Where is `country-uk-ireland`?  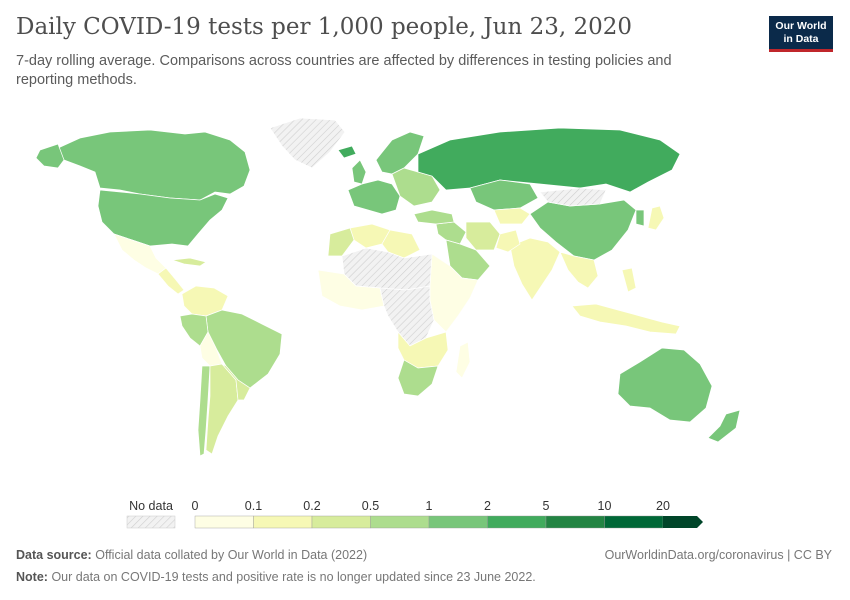 country-uk-ireland is located at coordinates (359, 172).